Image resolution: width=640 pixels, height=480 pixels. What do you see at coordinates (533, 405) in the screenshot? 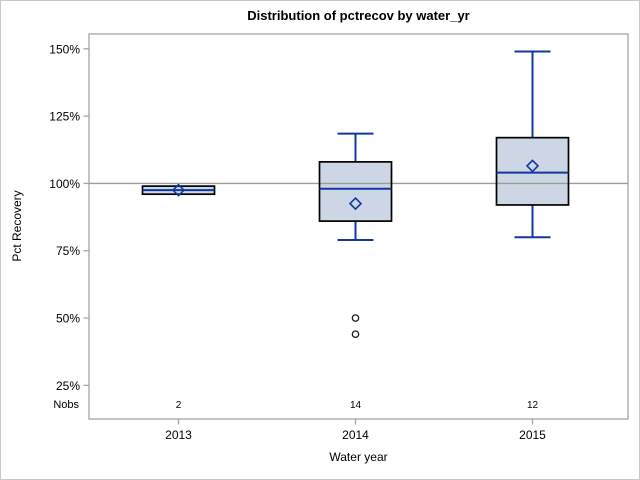
I see `nobs-value: 12` at bounding box center [533, 405].